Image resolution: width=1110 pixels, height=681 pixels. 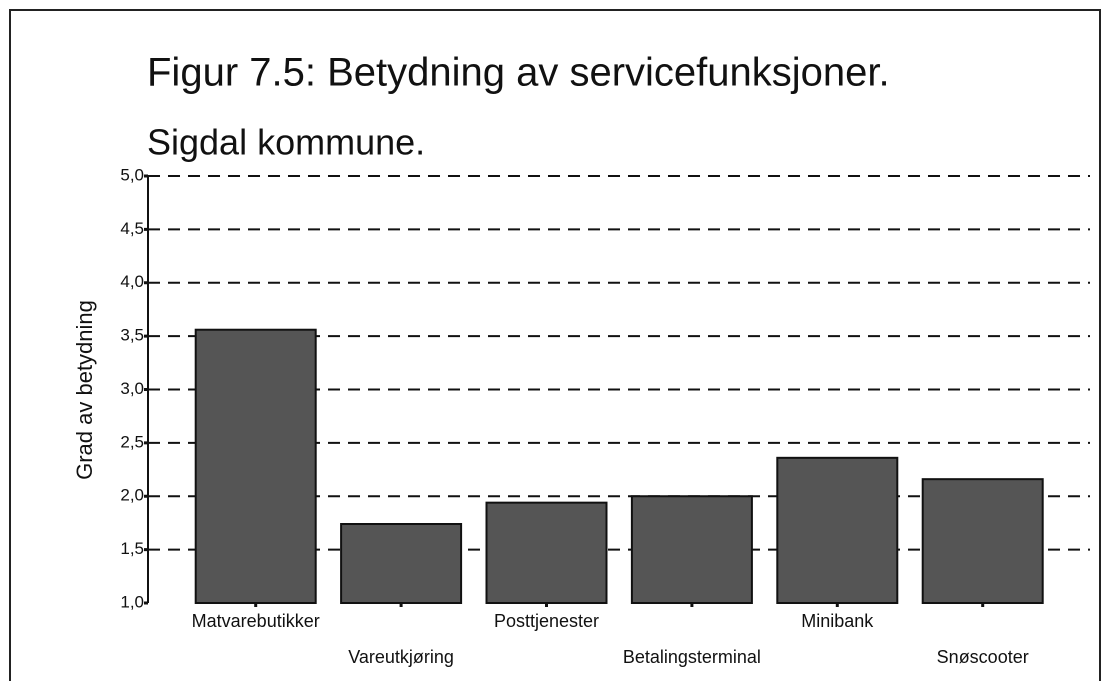 I want to click on y-tick-label: 1,0, so click(x=132, y=601).